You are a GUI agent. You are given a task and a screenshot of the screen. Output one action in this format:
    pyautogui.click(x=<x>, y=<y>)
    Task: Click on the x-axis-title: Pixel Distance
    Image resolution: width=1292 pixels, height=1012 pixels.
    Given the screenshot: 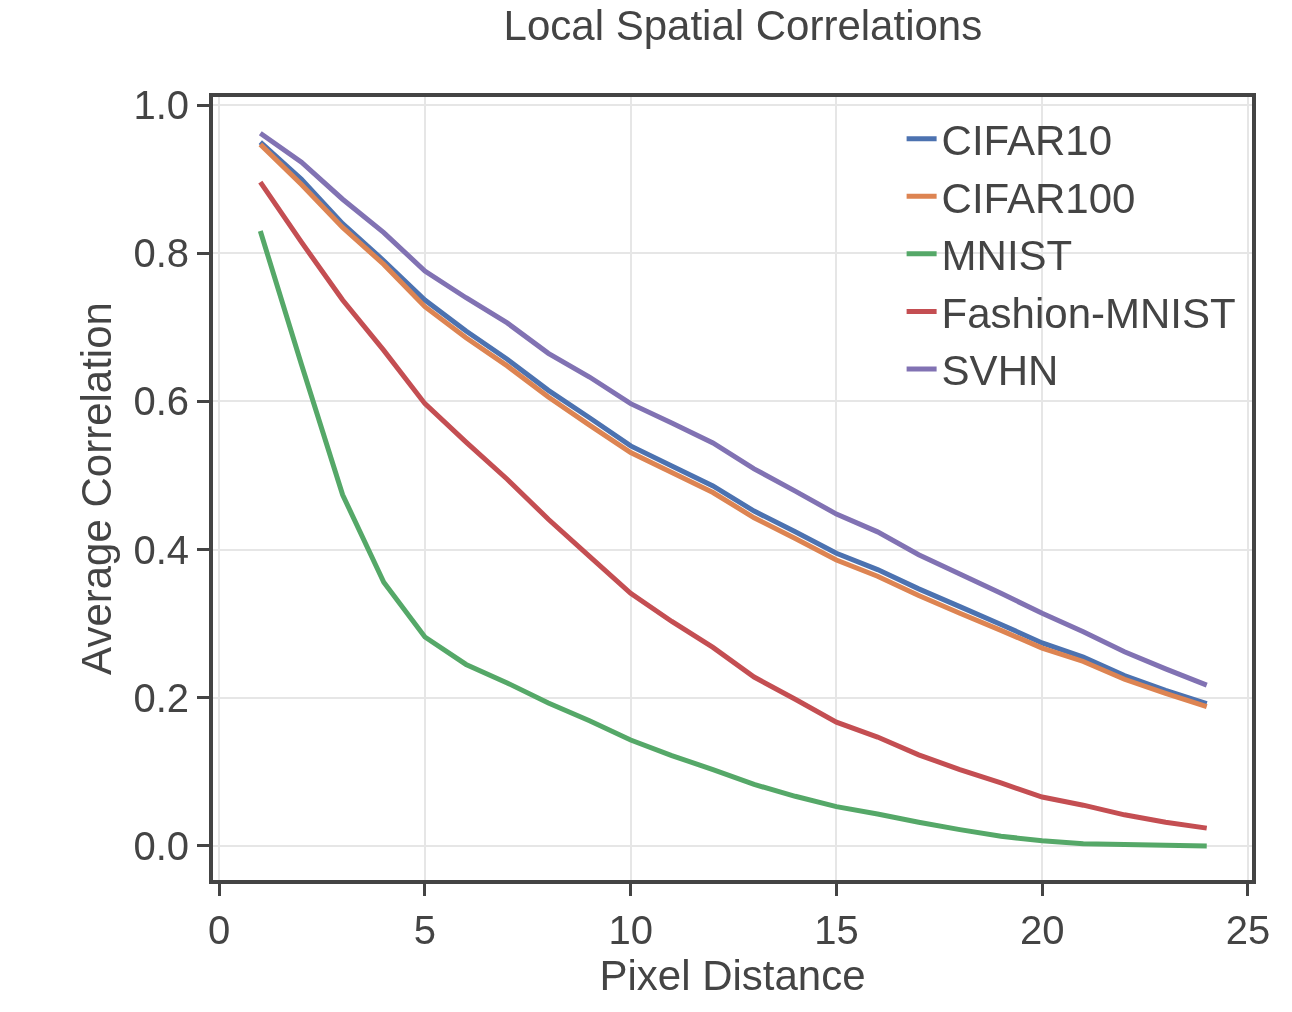 What is the action you would take?
    pyautogui.click(x=732, y=975)
    